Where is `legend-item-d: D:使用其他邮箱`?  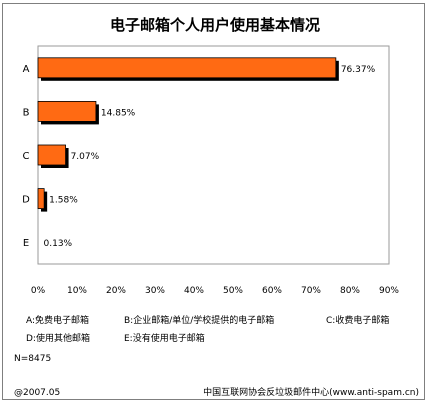 legend-item-d: D:使用其他邮箱 is located at coordinates (58, 338).